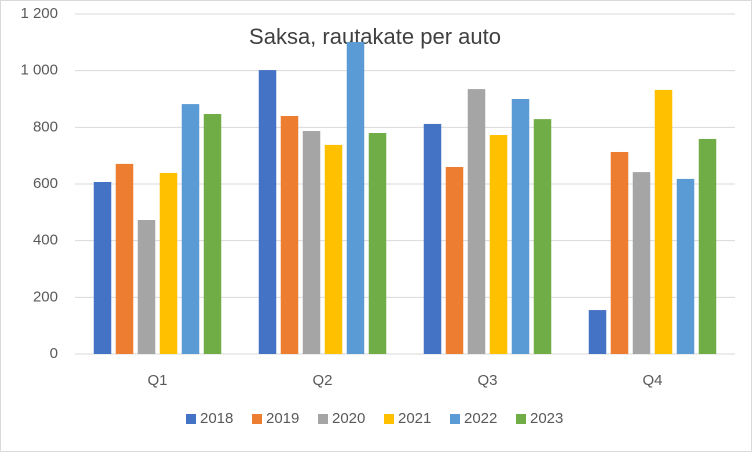  I want to click on legend-label: 2018, so click(216, 418).